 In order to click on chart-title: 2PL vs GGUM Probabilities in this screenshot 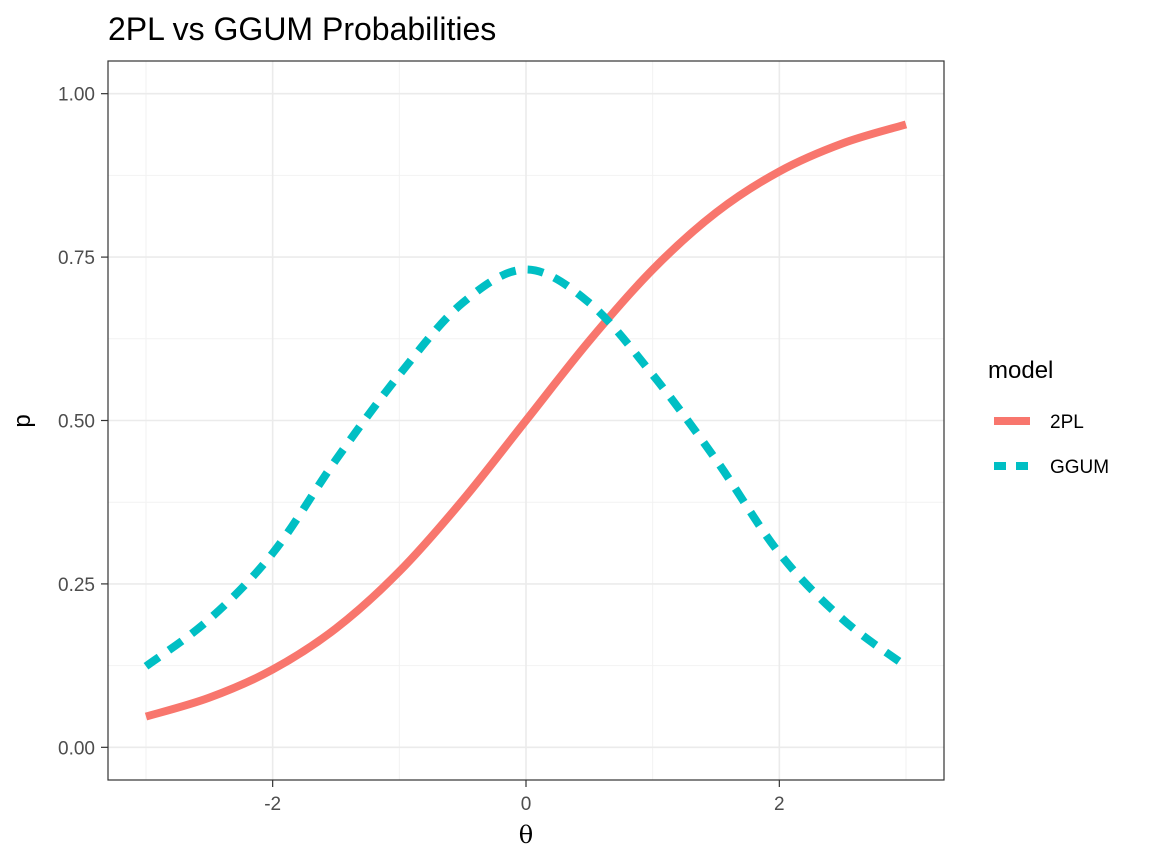, I will do `click(302, 29)`.